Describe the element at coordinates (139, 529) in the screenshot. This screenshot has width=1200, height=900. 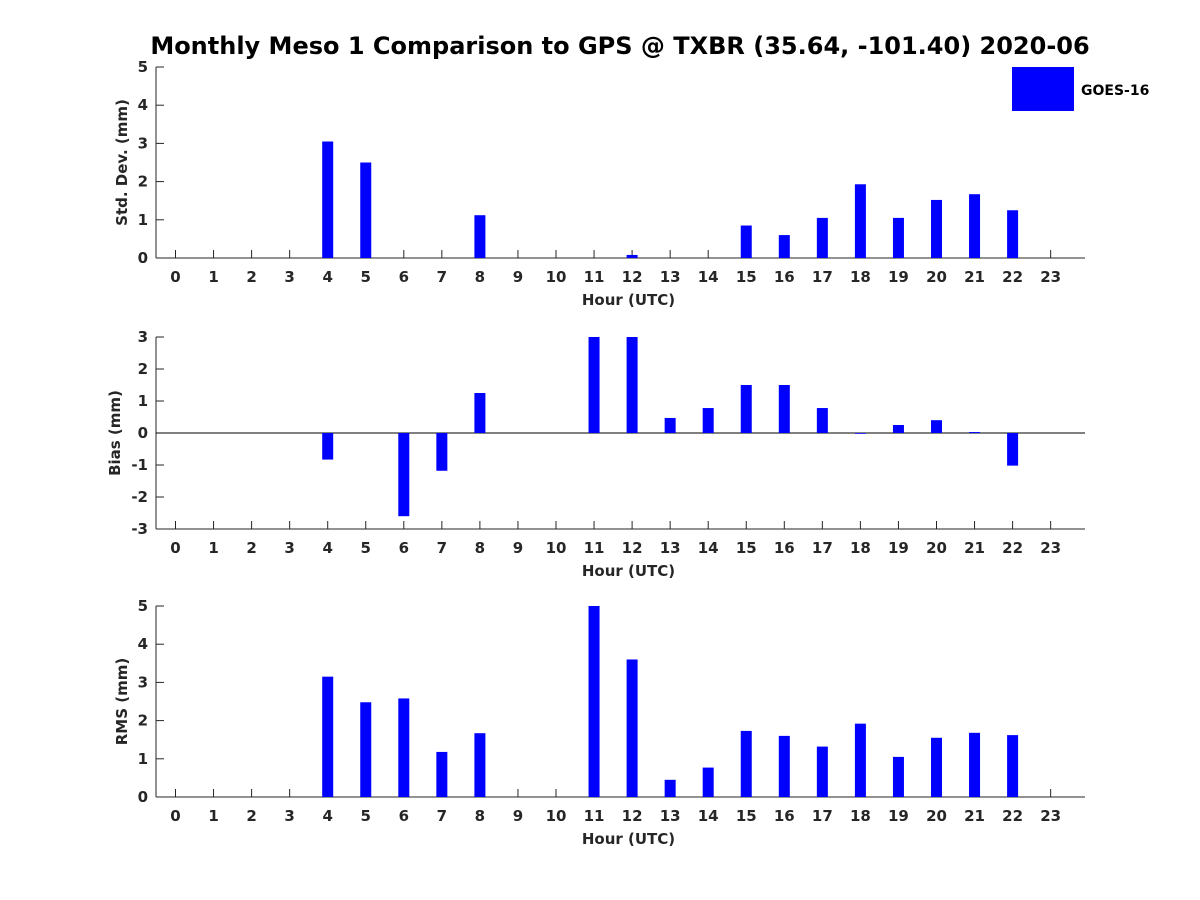
I see `y-tick-label: -3` at that location.